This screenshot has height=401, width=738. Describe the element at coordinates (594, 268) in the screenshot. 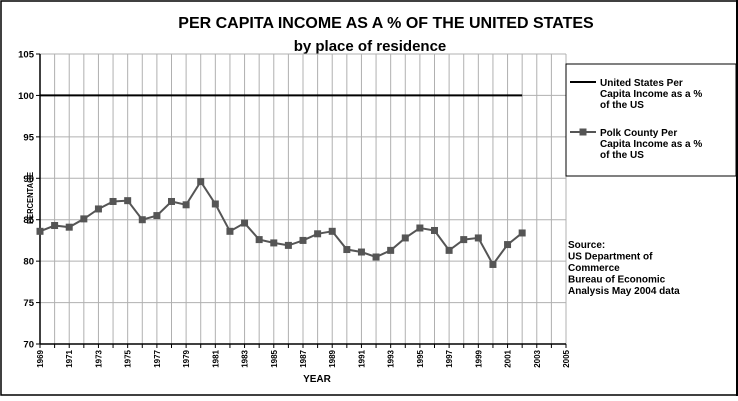

I see `annotation-line: Commerce` at that location.